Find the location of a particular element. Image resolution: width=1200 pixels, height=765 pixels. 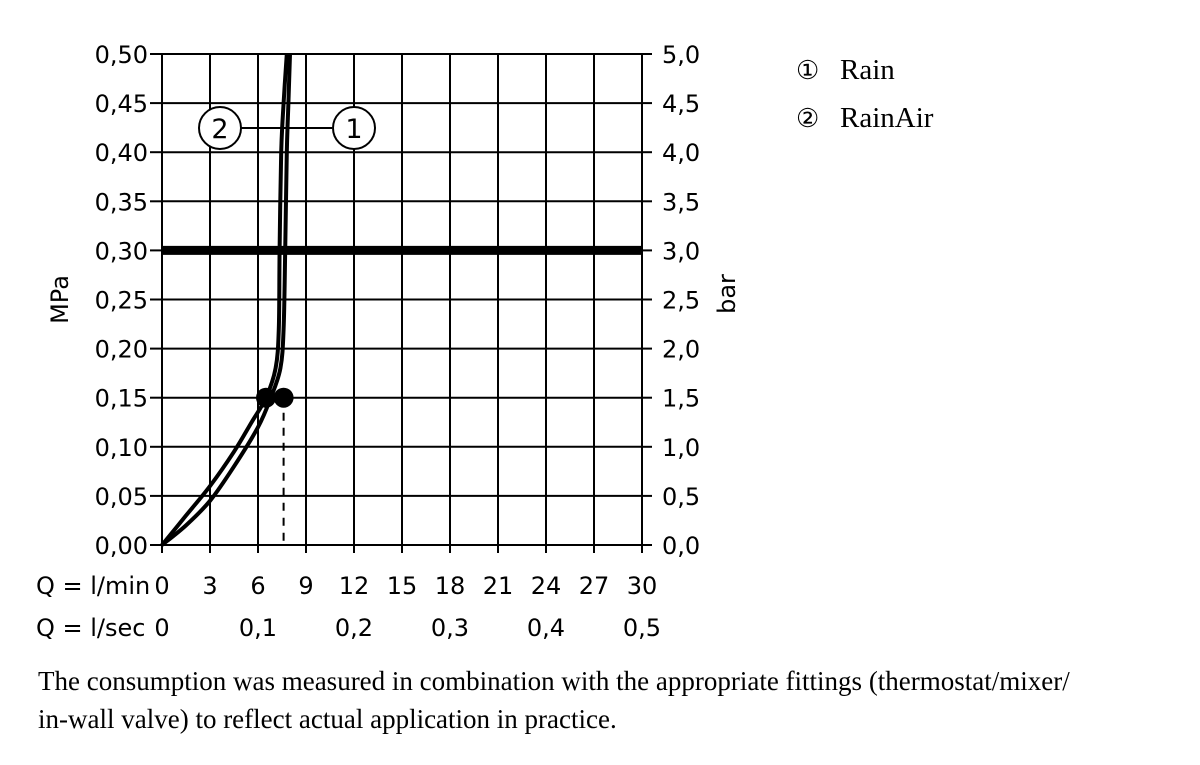

right-tick-label-7: 3,5 is located at coordinates (681, 202).